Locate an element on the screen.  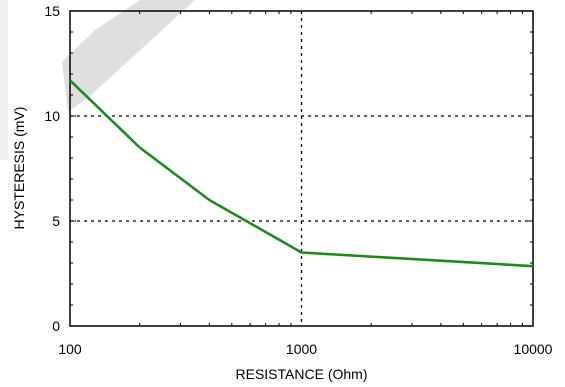
y-tick-label-3: 15 is located at coordinates (52, 11).